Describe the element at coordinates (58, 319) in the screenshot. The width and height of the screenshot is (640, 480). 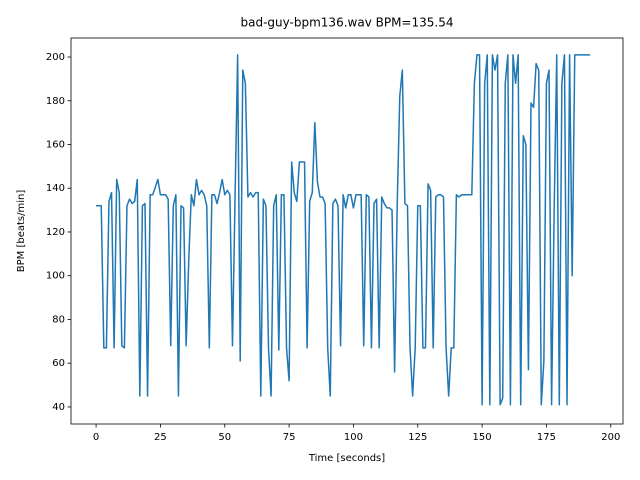
I see `y-tick-label: 80` at that location.